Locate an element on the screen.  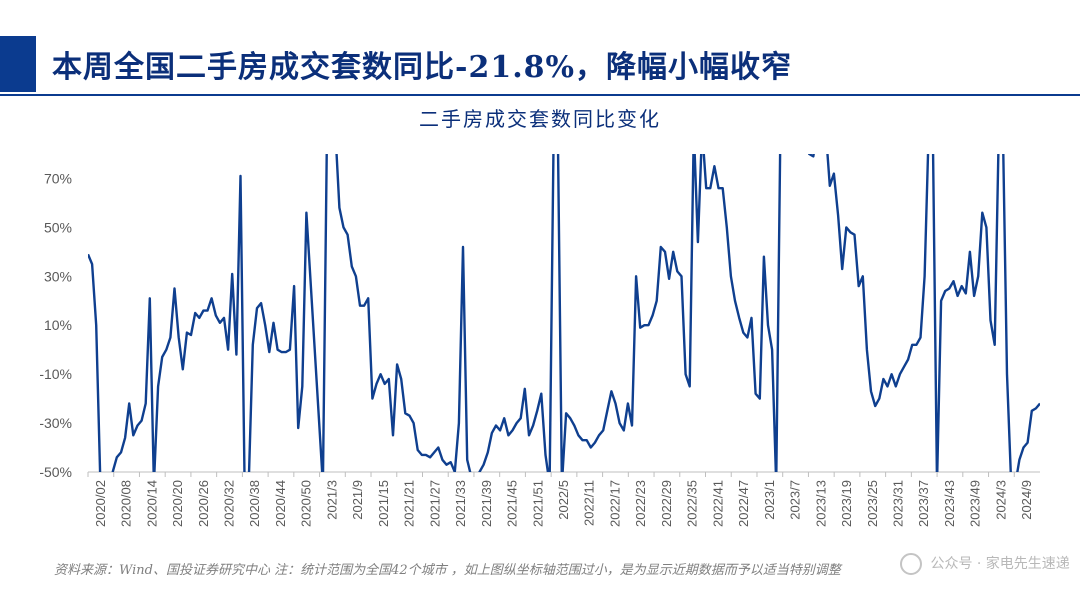
x-tick-label: 2020/32 is located at coordinates (229, 503).